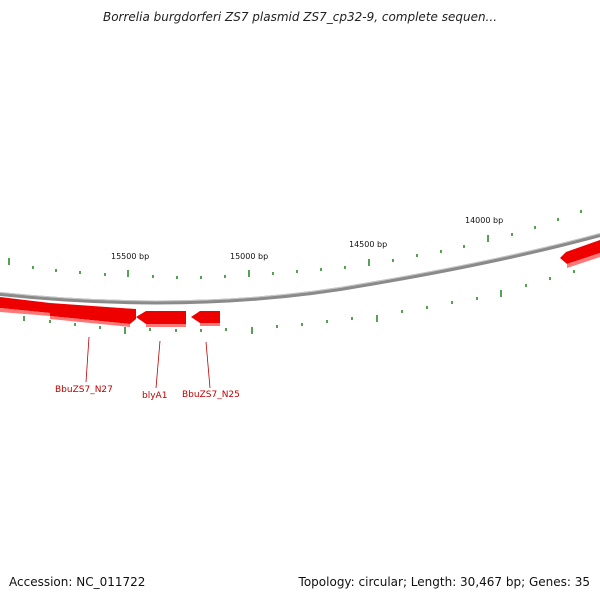  Describe the element at coordinates (484, 220) in the screenshot. I see `scale-label-14000: 14000 bp` at that location.